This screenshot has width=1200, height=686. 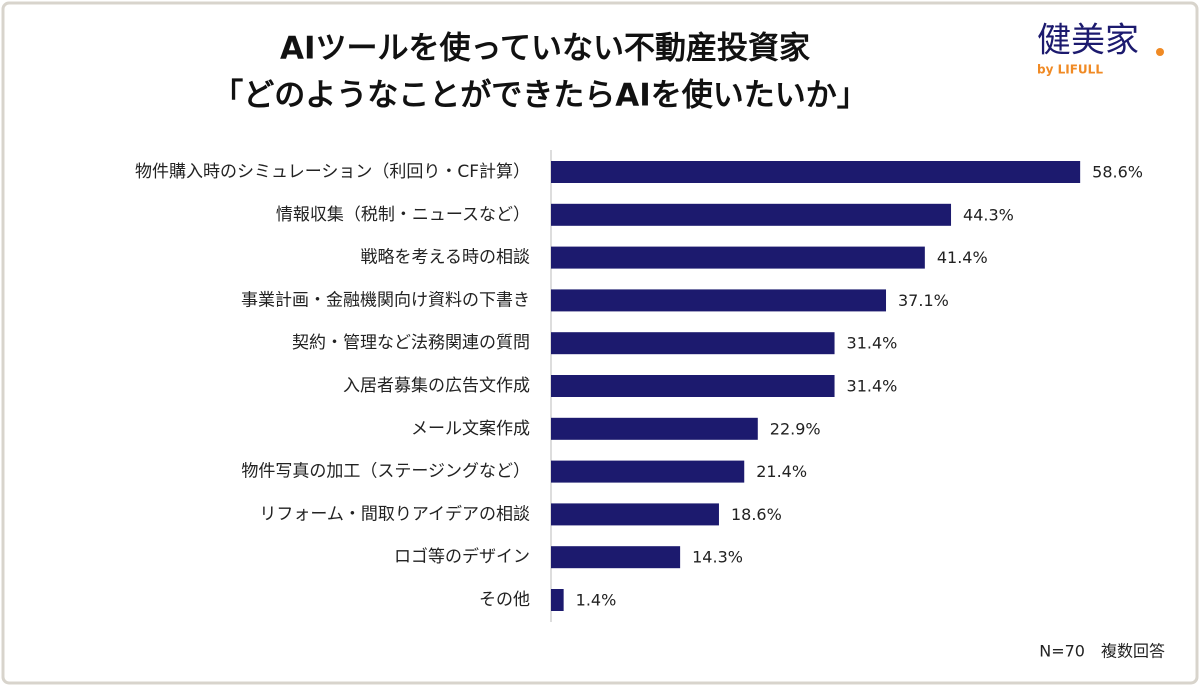 What do you see at coordinates (795, 428) in the screenshot?
I see `value-label: 22.9%` at bounding box center [795, 428].